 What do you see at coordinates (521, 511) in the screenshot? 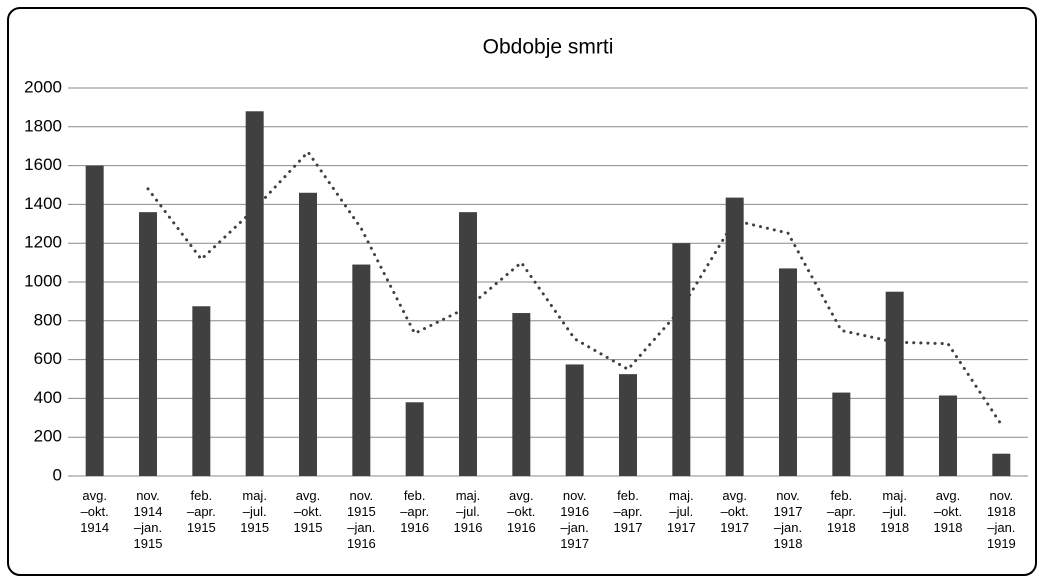
I see `x-tick-label: avg. –okt. 1916` at bounding box center [521, 511].